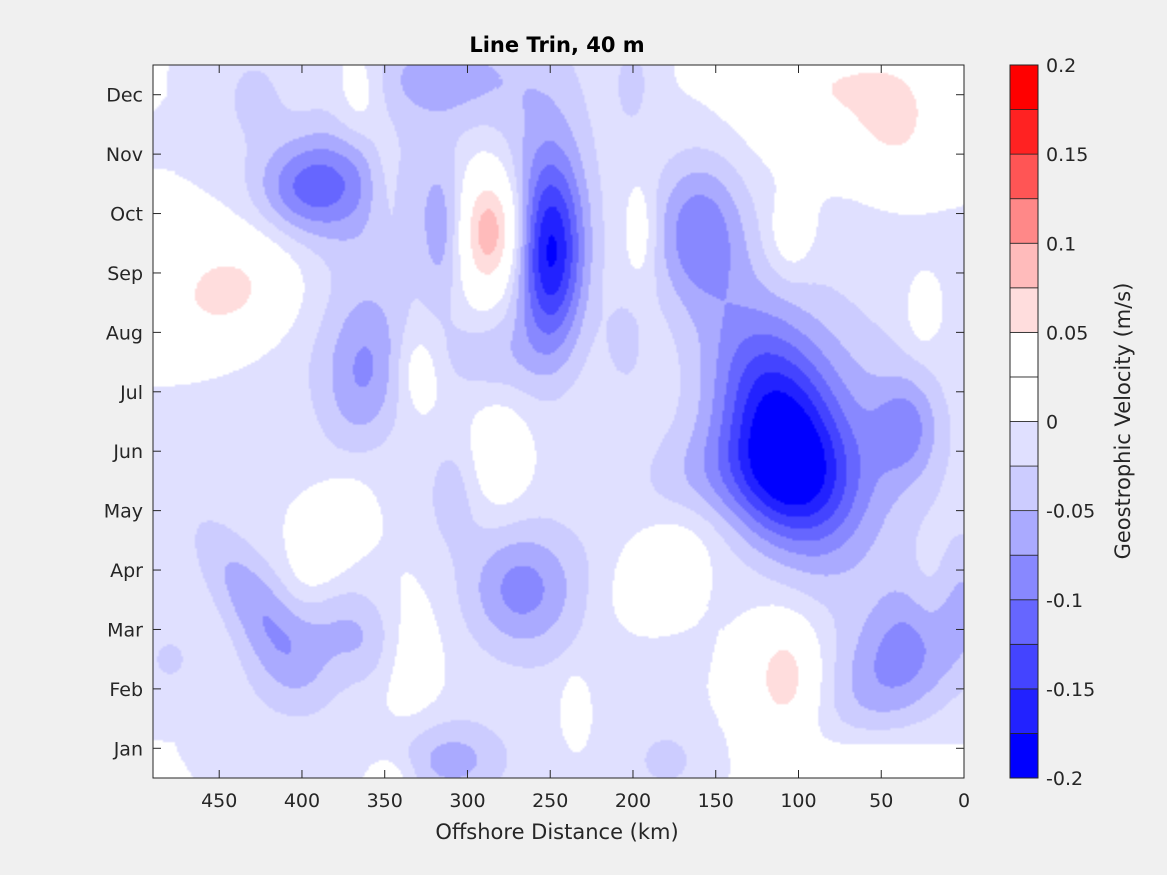  Describe the element at coordinates (633, 801) in the screenshot. I see `x-tick-label: 200` at that location.